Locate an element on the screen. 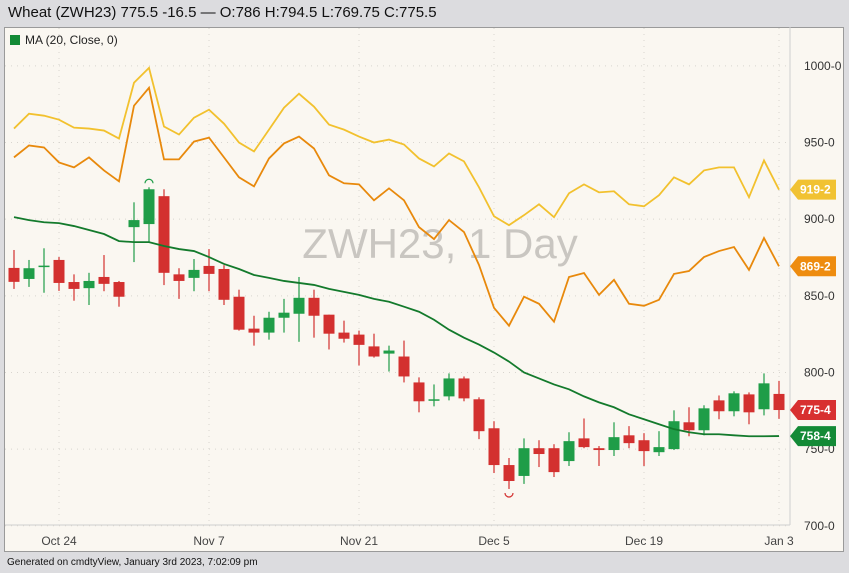 The image size is (849, 573). legend: MA (20, Close, 0) is located at coordinates (64, 40).